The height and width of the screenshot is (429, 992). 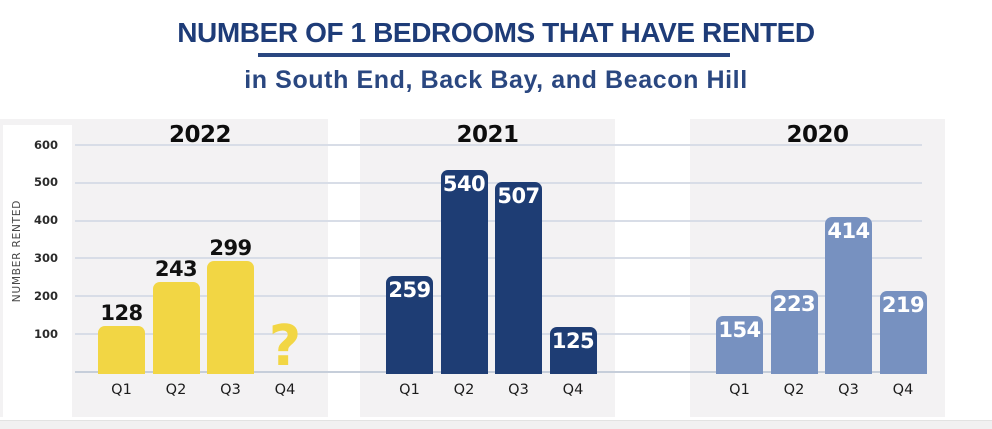 I want to click on chart-subtitle: in South End, Back Bay, and Beacon Hill, so click(x=496, y=80).